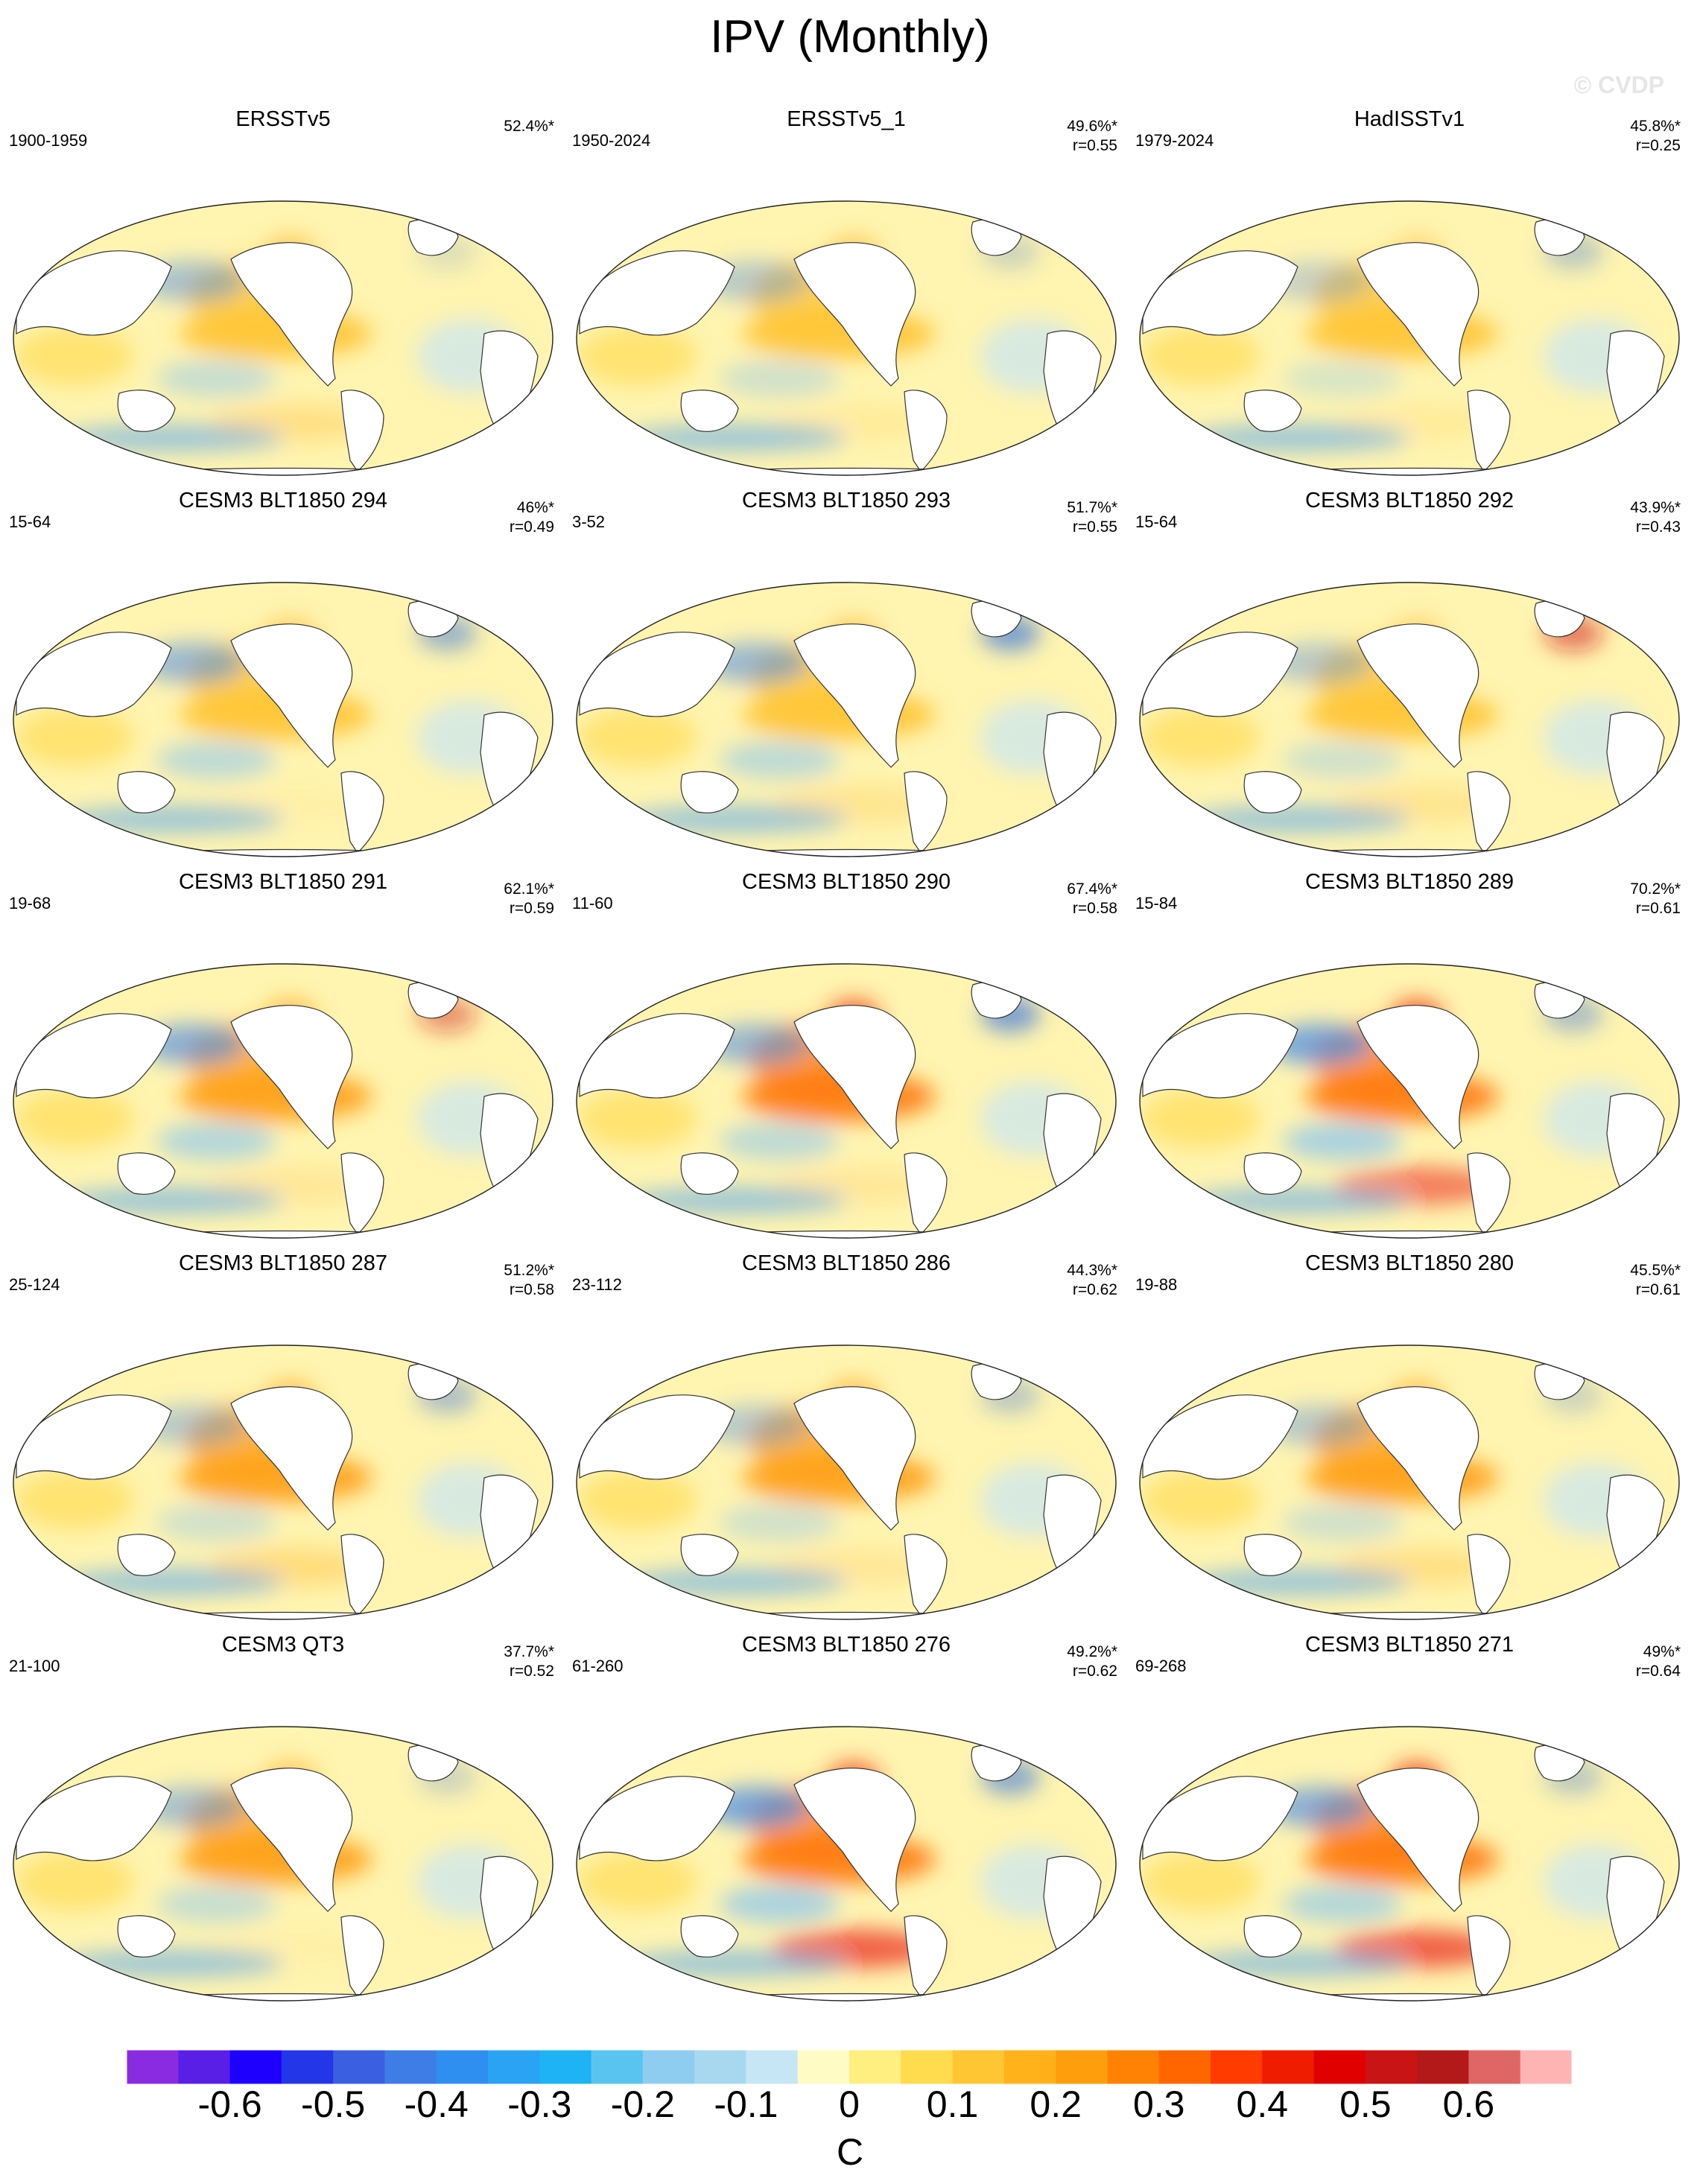 The image size is (1700, 2184). What do you see at coordinates (531, 527) in the screenshot?
I see `panel-pattern-correlation: r=0.49` at bounding box center [531, 527].